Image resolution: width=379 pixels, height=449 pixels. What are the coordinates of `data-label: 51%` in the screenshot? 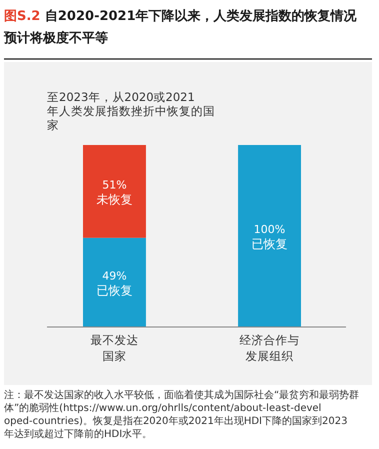 It's located at (114, 185).